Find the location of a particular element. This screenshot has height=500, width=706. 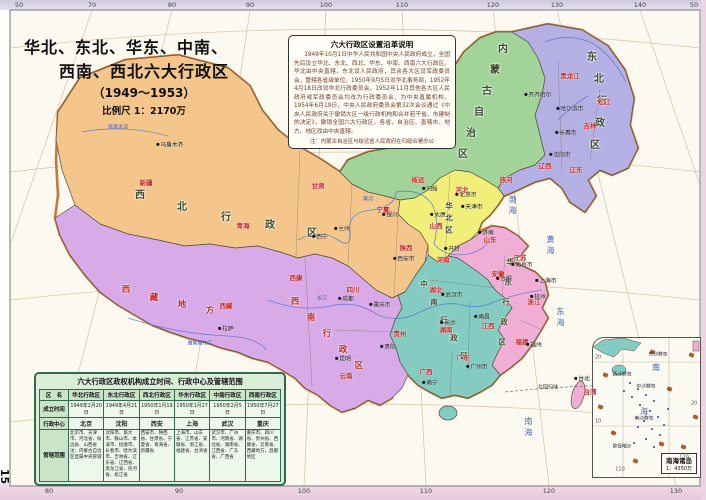

table-cell-center: 武汉 is located at coordinates (227, 423).